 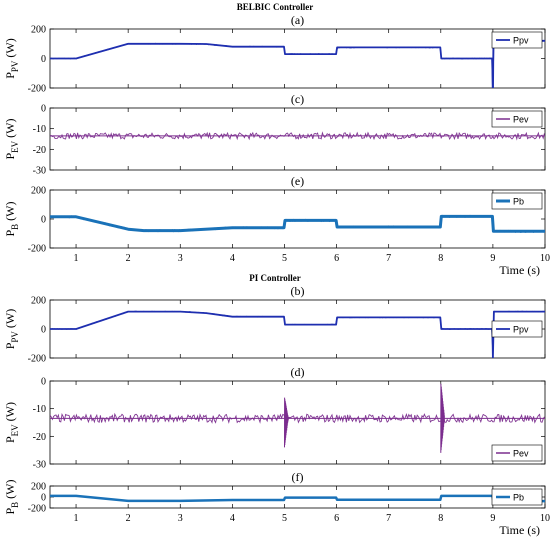 I want to click on panel-b: (b) -200 0 200 PPV (W) Ppv, so click(x=274, y=324).